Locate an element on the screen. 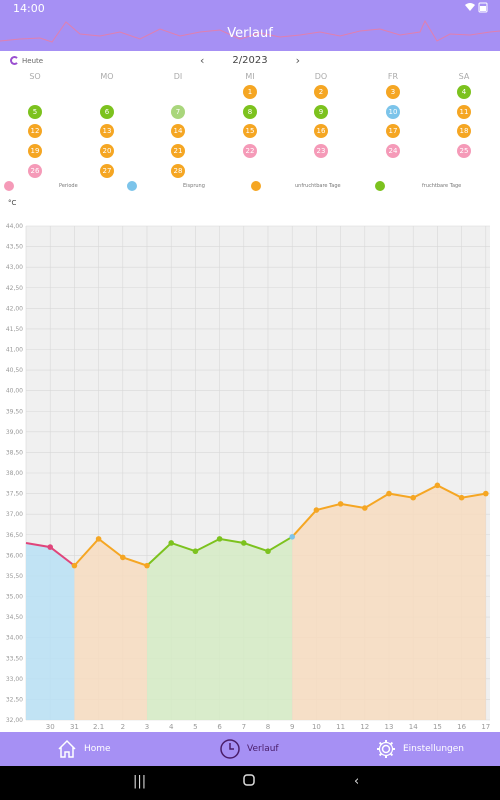  calendar-day: 27 is located at coordinates (107, 171).